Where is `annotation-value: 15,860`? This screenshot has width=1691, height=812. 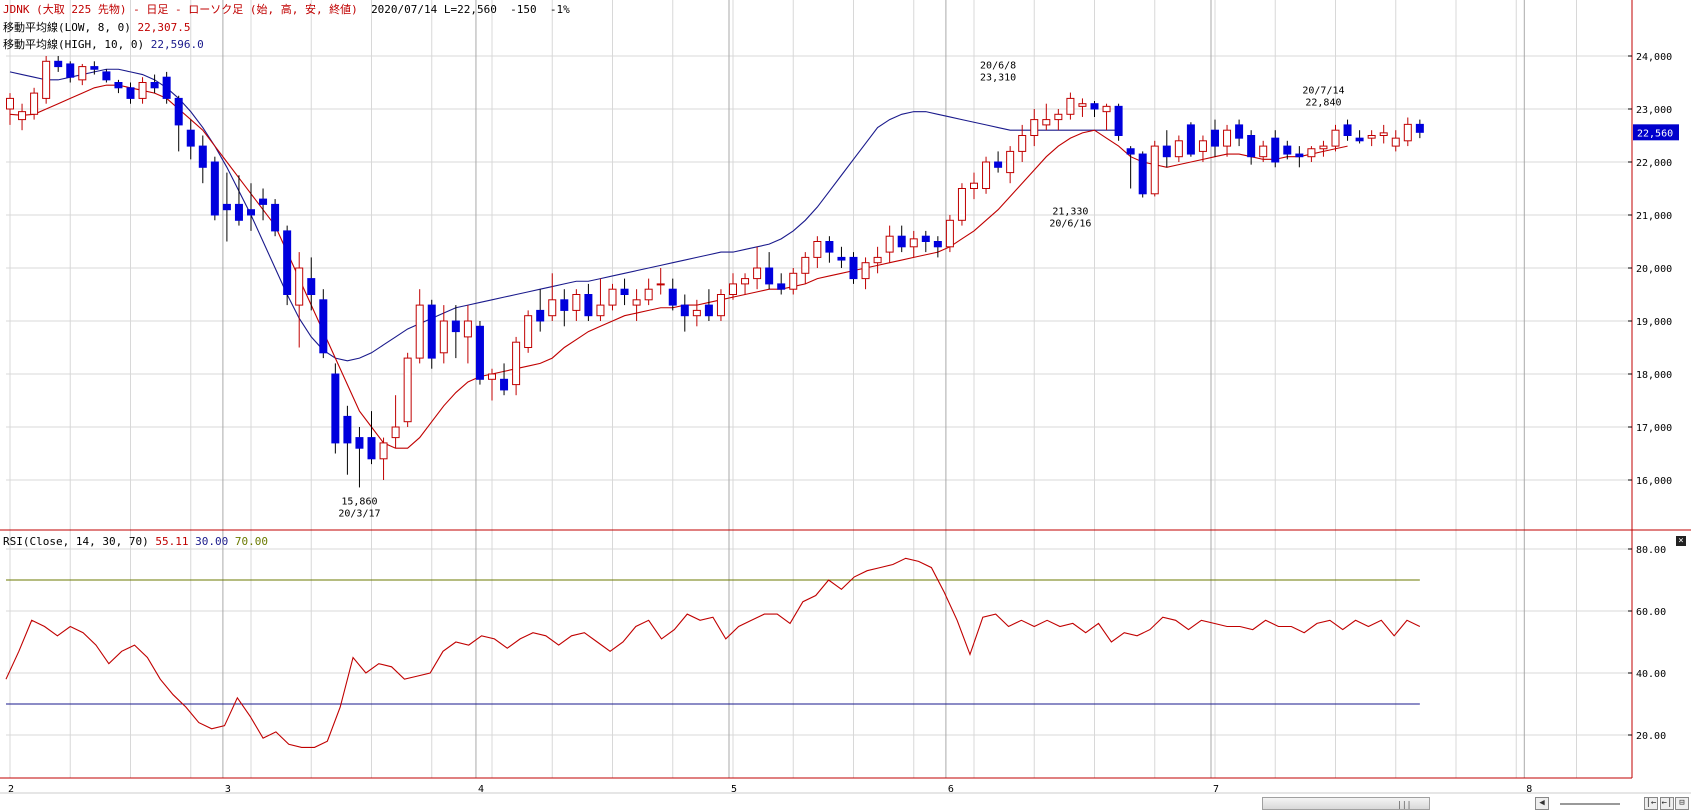 annotation-value: 15,860 is located at coordinates (359, 501).